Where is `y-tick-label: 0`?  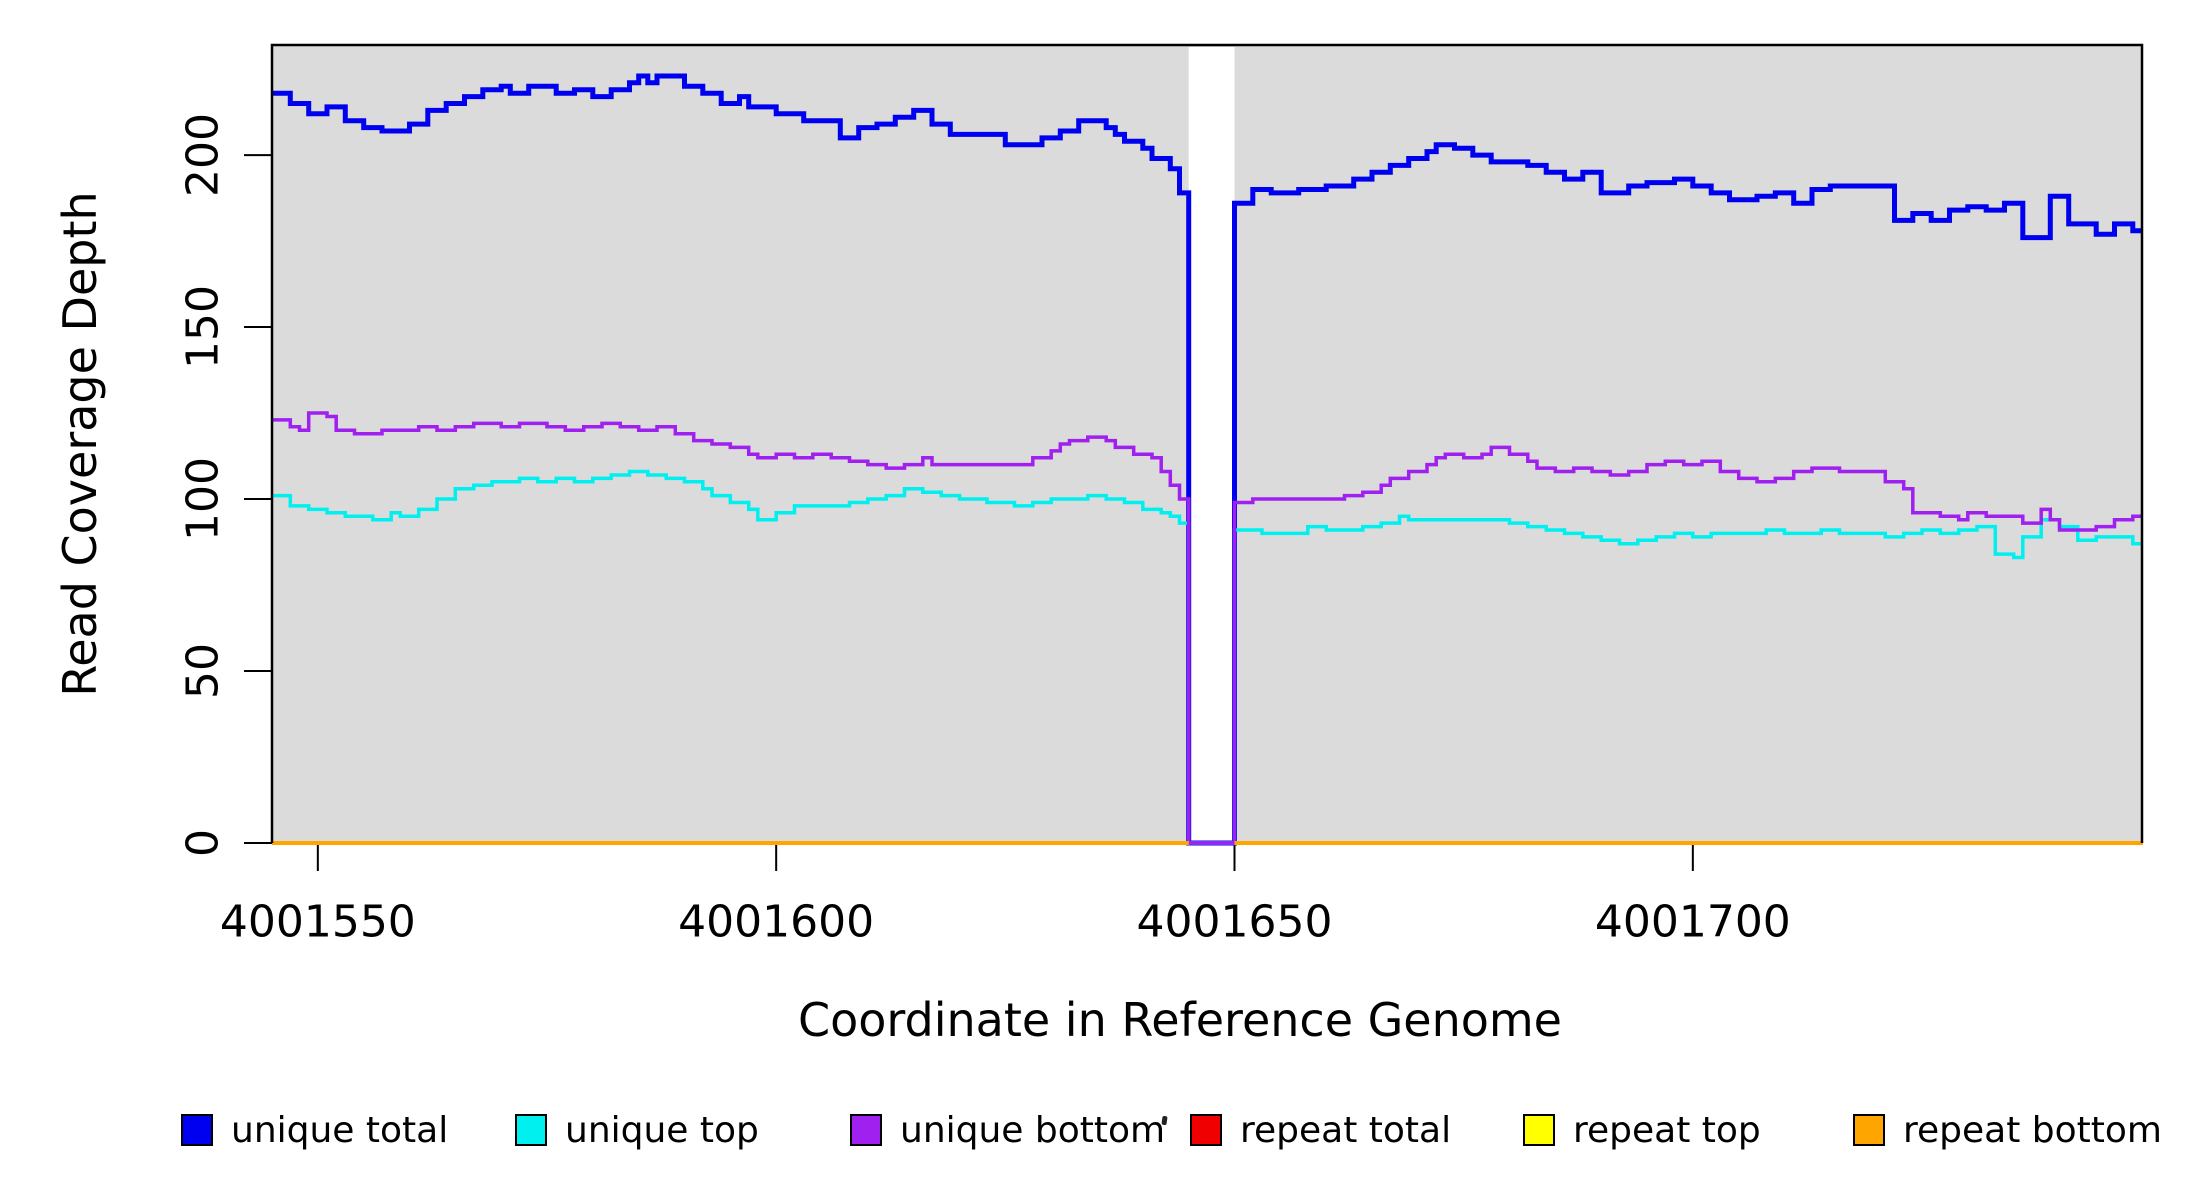
y-tick-label: 0 is located at coordinates (203, 843).